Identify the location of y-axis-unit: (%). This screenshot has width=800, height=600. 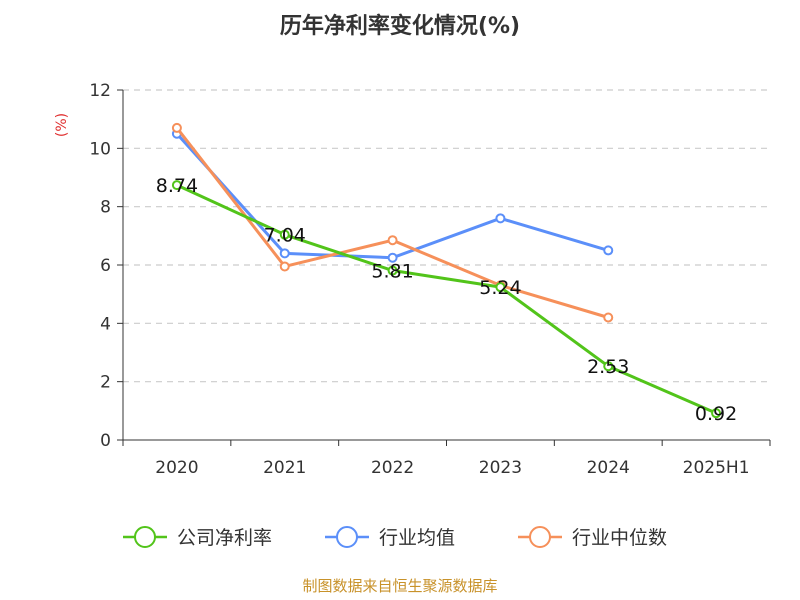
(62, 125).